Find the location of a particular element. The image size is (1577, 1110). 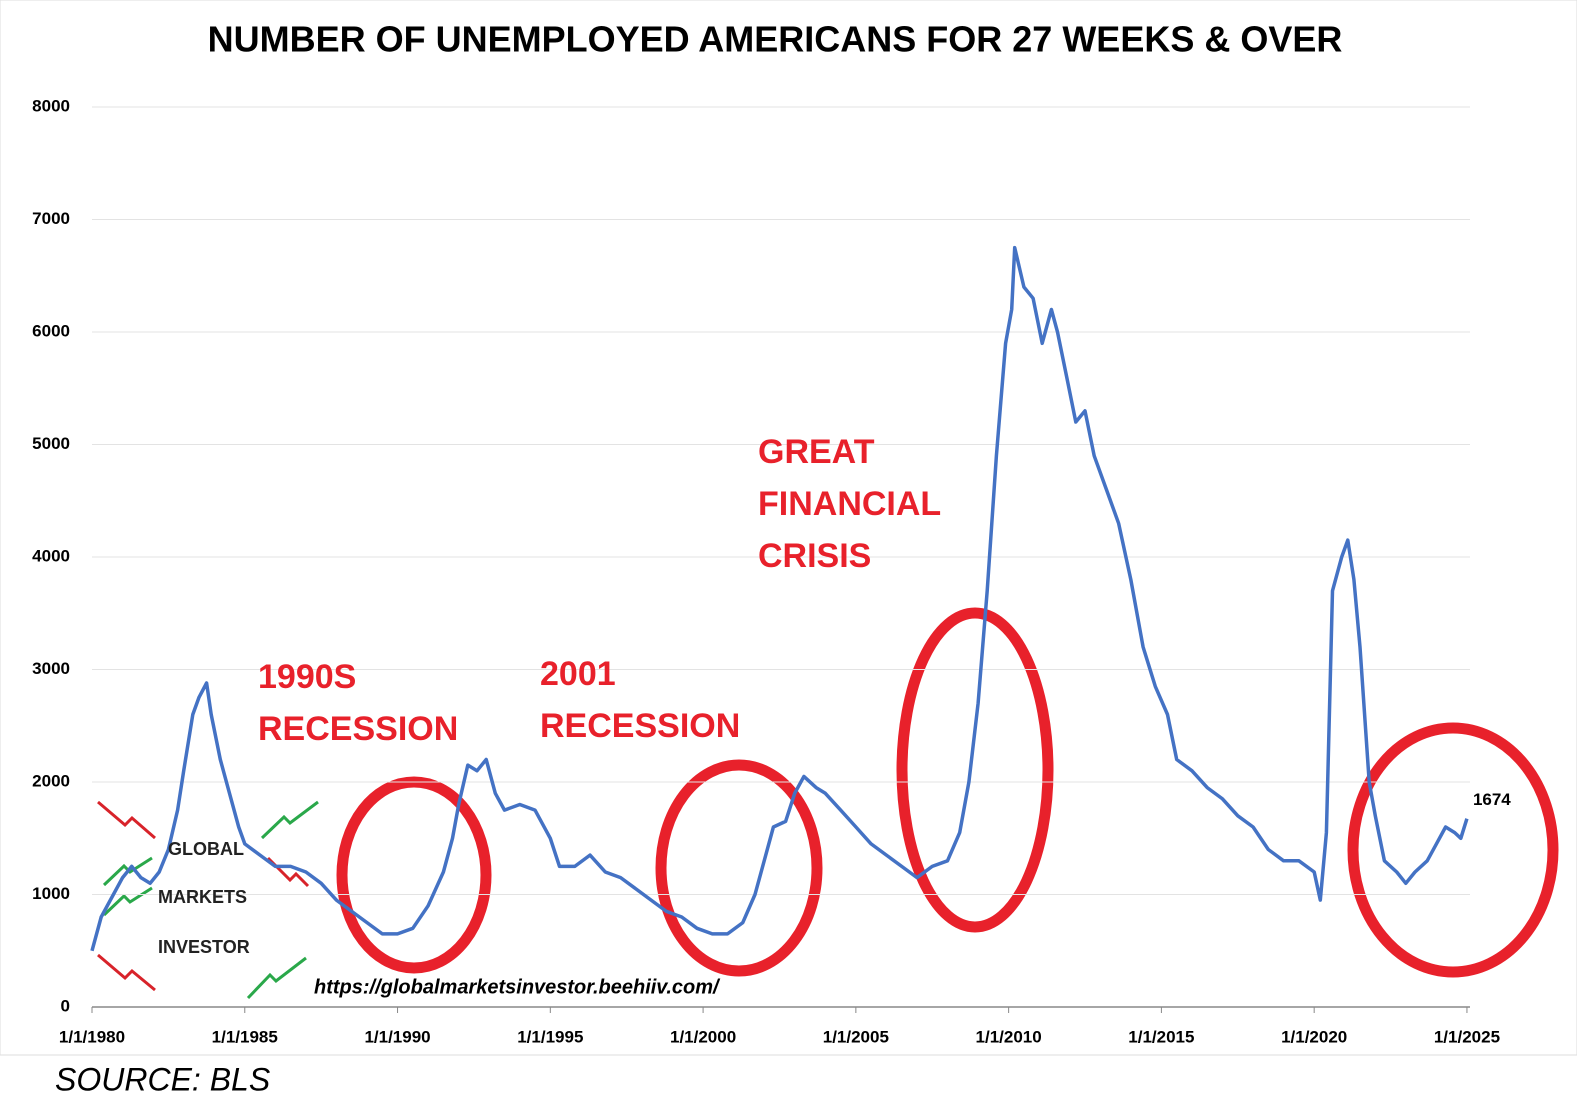

y-tick-label: 4000 is located at coordinates (51, 555).